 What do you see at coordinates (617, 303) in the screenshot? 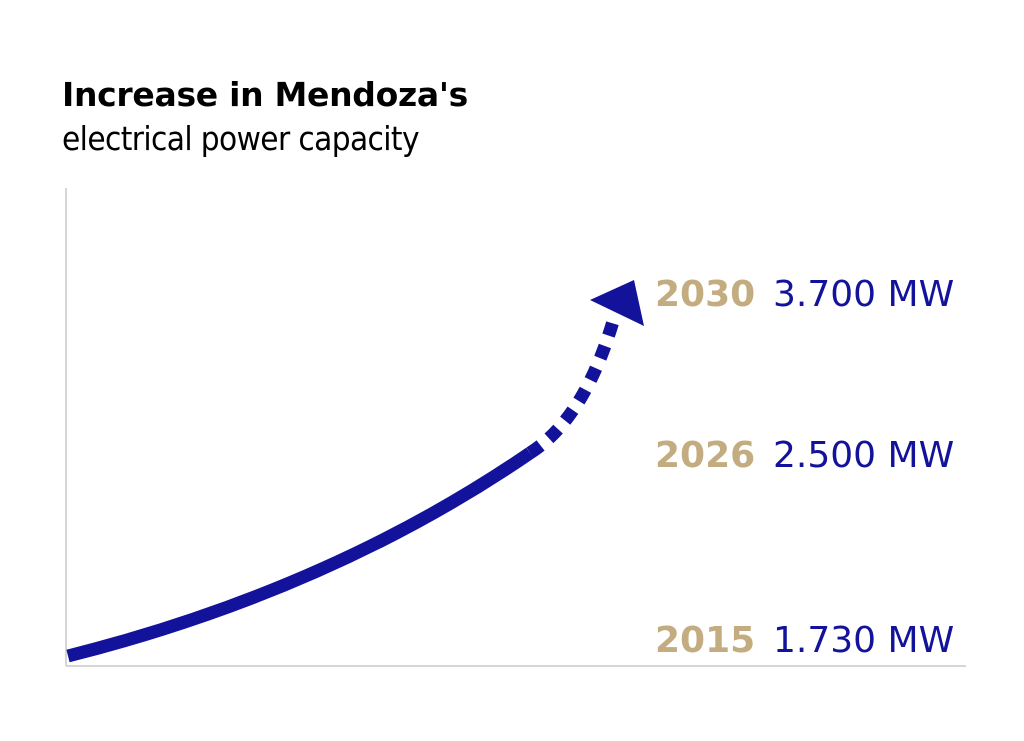
I see `arrow-head-icon` at bounding box center [617, 303].